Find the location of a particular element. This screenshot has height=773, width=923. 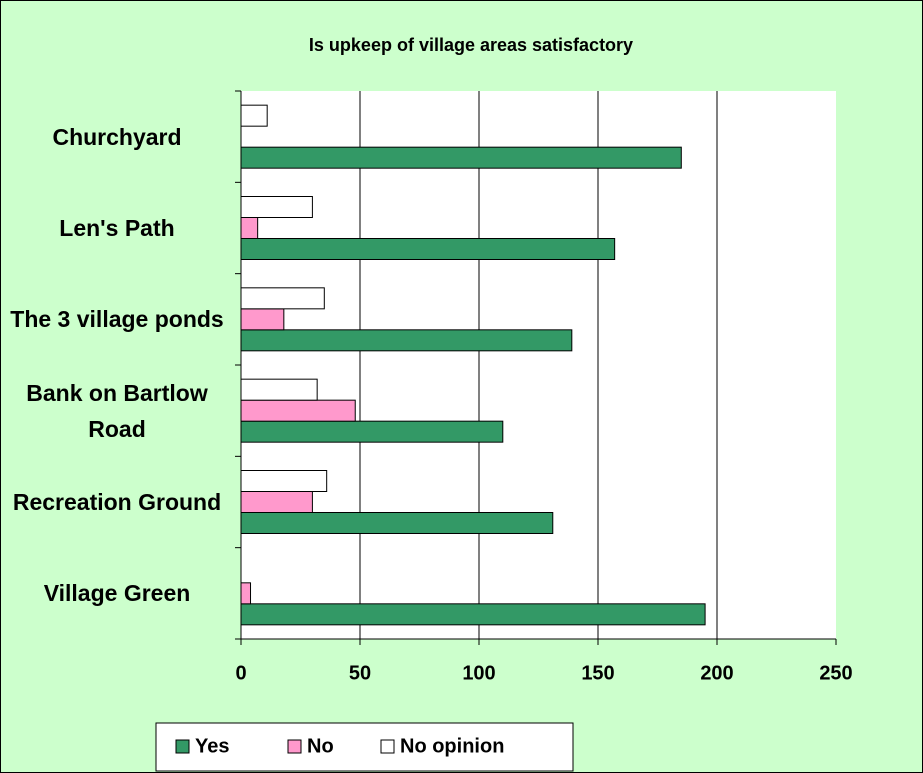

x-tick-label: 100 is located at coordinates (478, 673).